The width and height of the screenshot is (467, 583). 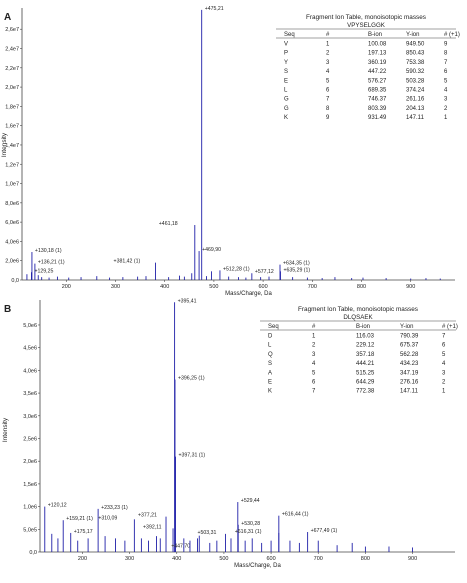 What do you see at coordinates (358, 317) in the screenshot?
I see `table-peptide: DLQSAEK` at bounding box center [358, 317].